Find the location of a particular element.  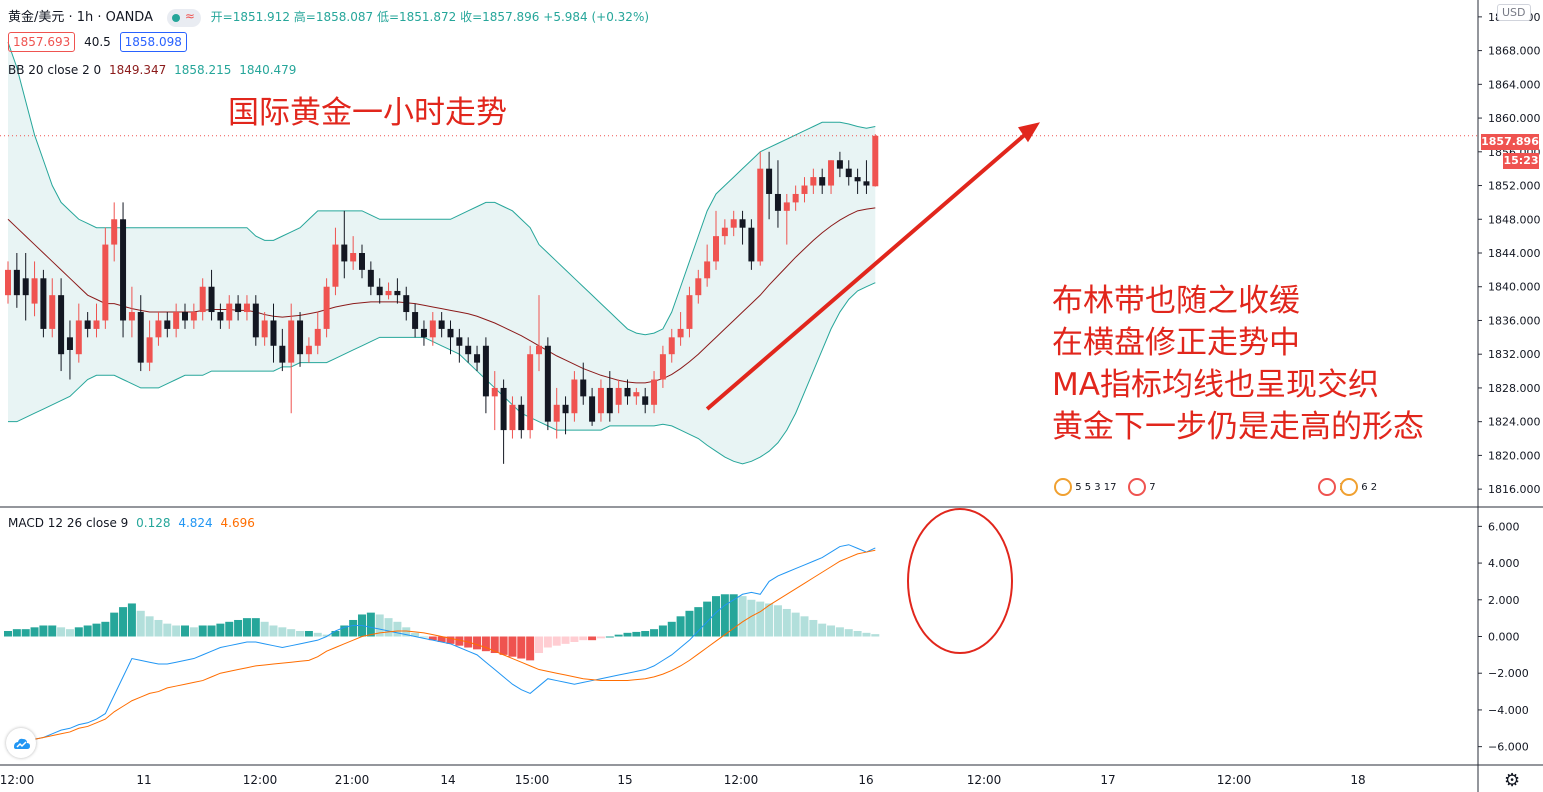

bb-mid-line is located at coordinates (441, 295).